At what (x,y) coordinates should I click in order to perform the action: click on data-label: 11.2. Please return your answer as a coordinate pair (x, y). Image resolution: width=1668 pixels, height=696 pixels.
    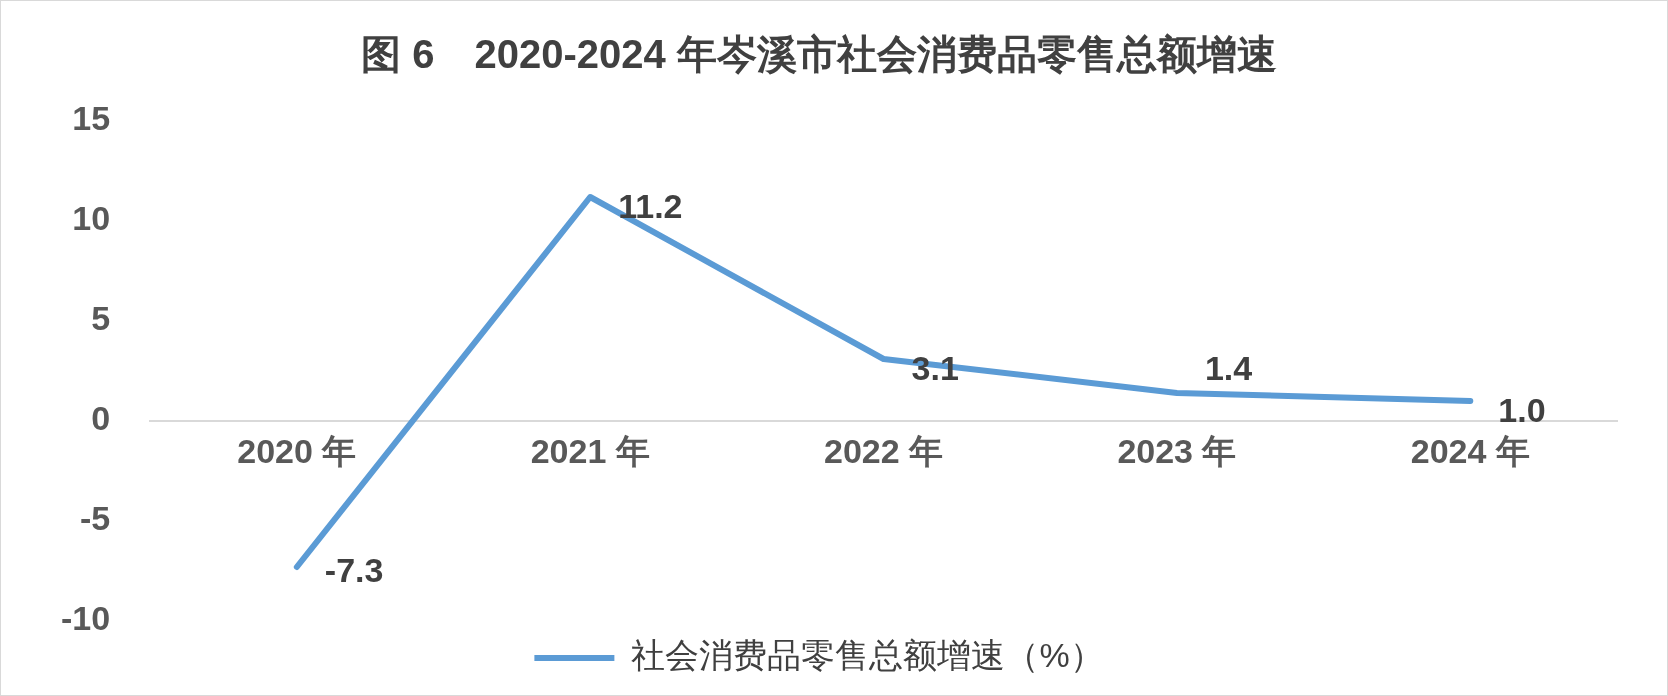
    Looking at the image, I should click on (650, 206).